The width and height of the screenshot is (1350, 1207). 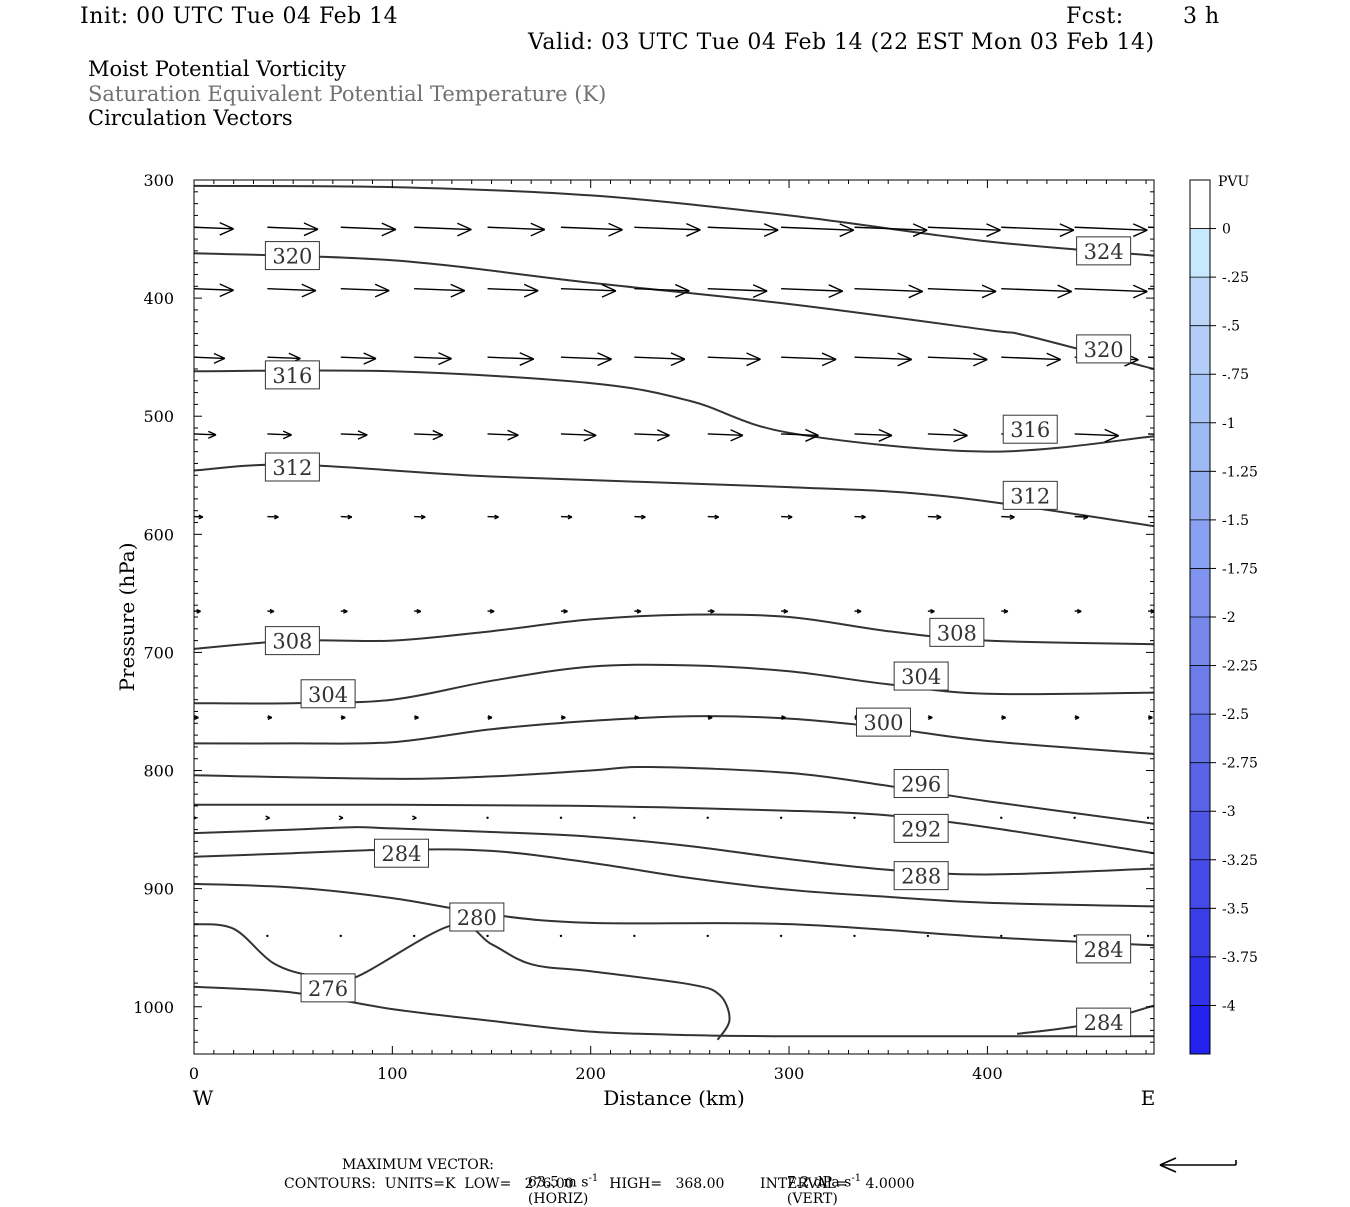 I want to click on y-tick-label: 800, so click(x=158, y=771).